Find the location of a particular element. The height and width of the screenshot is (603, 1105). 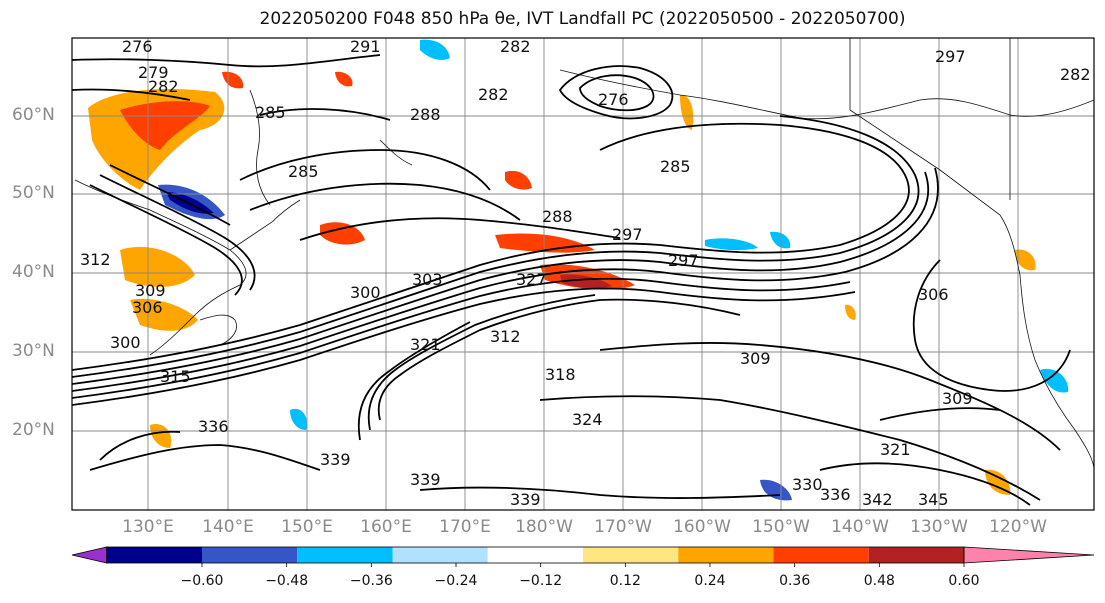

lon-label: 180°W is located at coordinates (544, 527).